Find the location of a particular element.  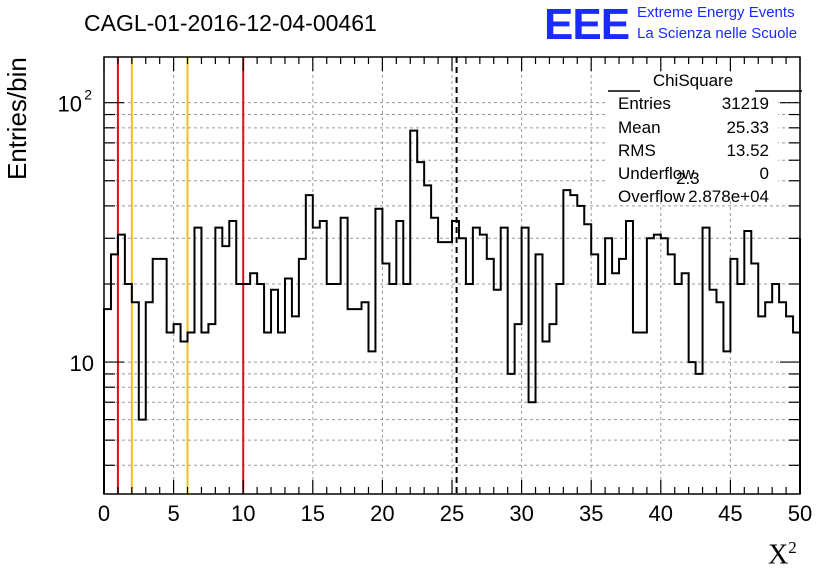

stats-overlap-digits: 2.3 is located at coordinates (688, 178).